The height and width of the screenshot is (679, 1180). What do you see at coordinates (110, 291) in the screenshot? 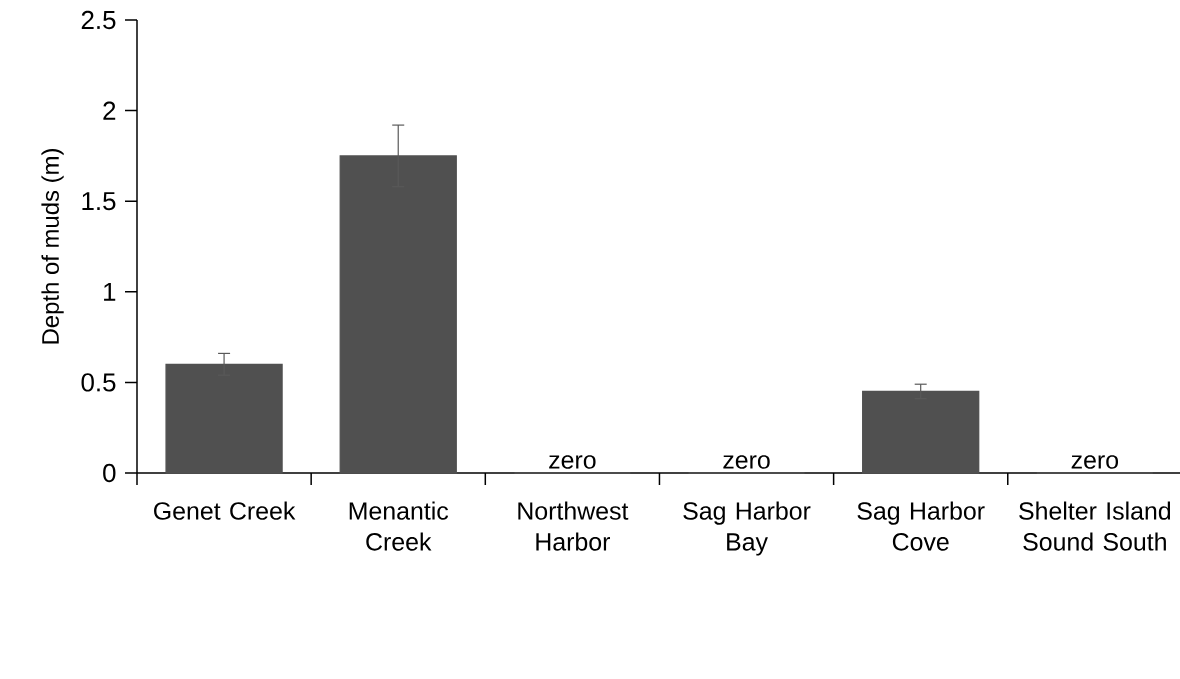
I see `y-tick-label: 1` at bounding box center [110, 291].